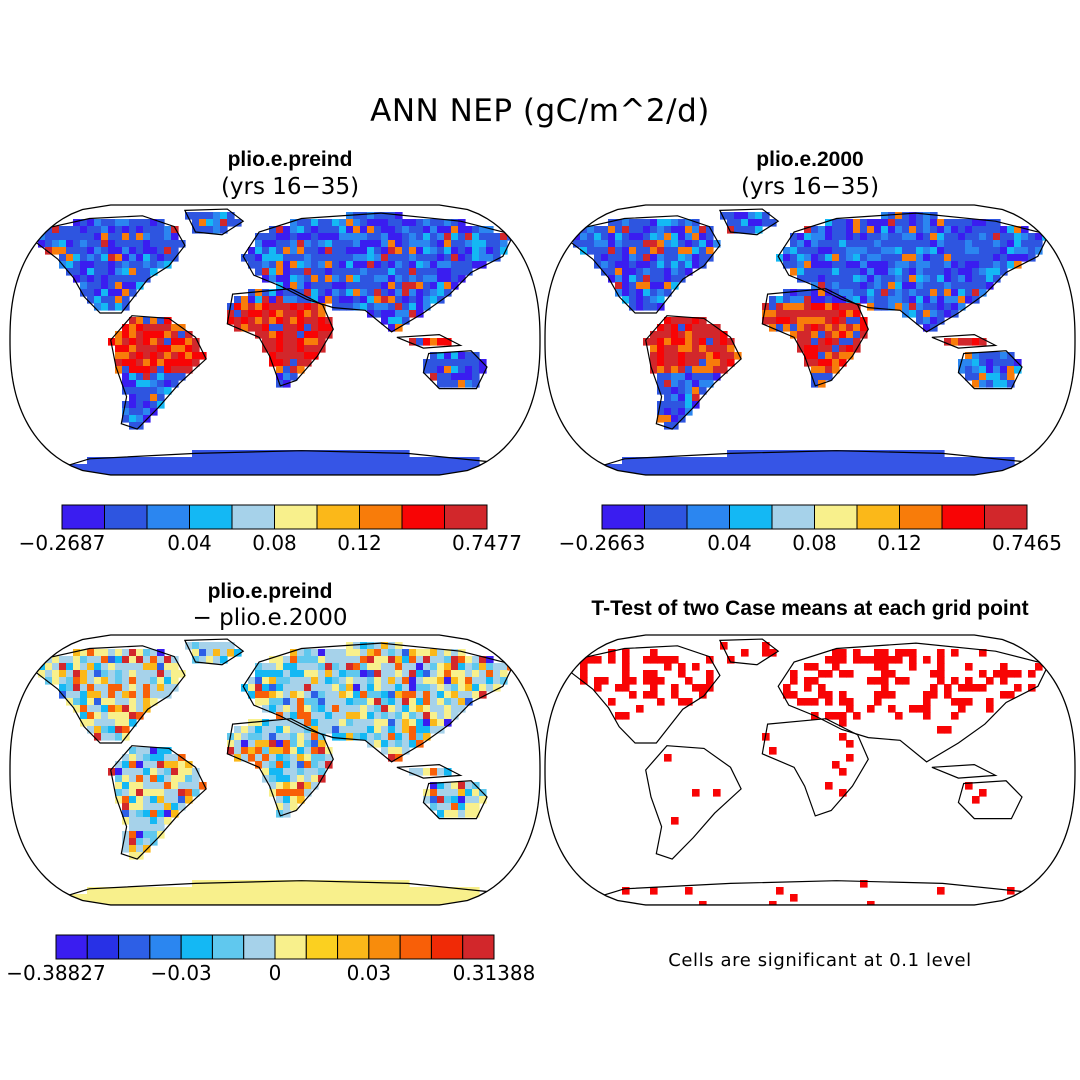 Image resolution: width=1080 pixels, height=1080 pixels. Describe the element at coordinates (181, 973) in the screenshot. I see `colorbar-tick-label: −0.03` at that location.